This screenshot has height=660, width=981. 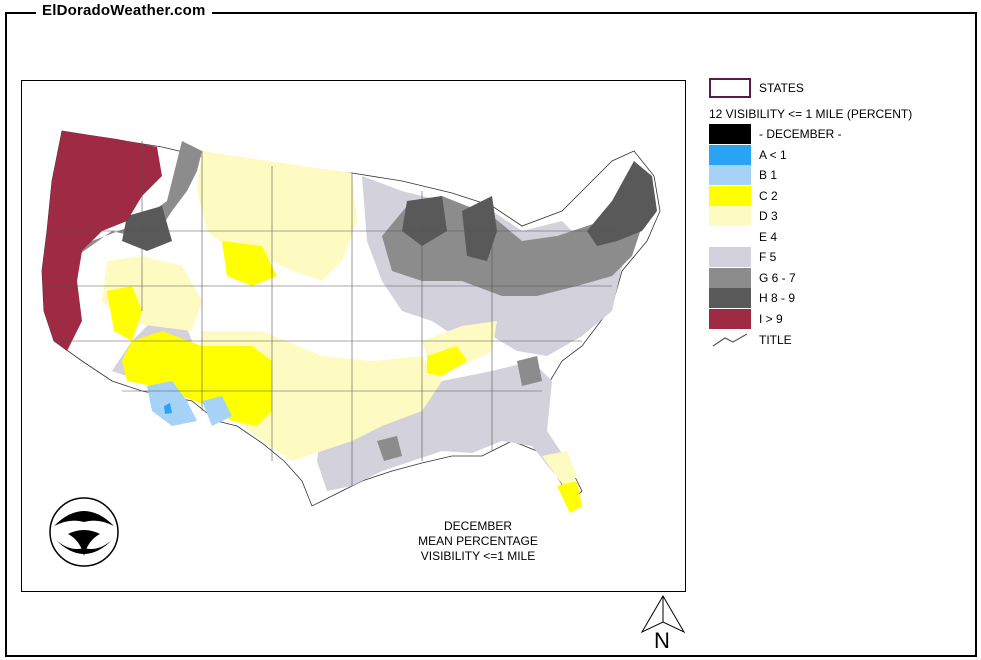 What do you see at coordinates (800, 134) in the screenshot?
I see `legend-class-label: - DECEMBER -` at bounding box center [800, 134].